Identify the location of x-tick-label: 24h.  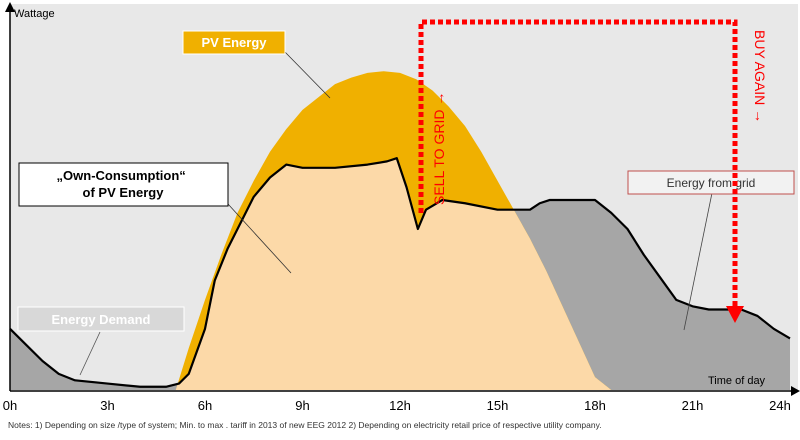
(780, 405).